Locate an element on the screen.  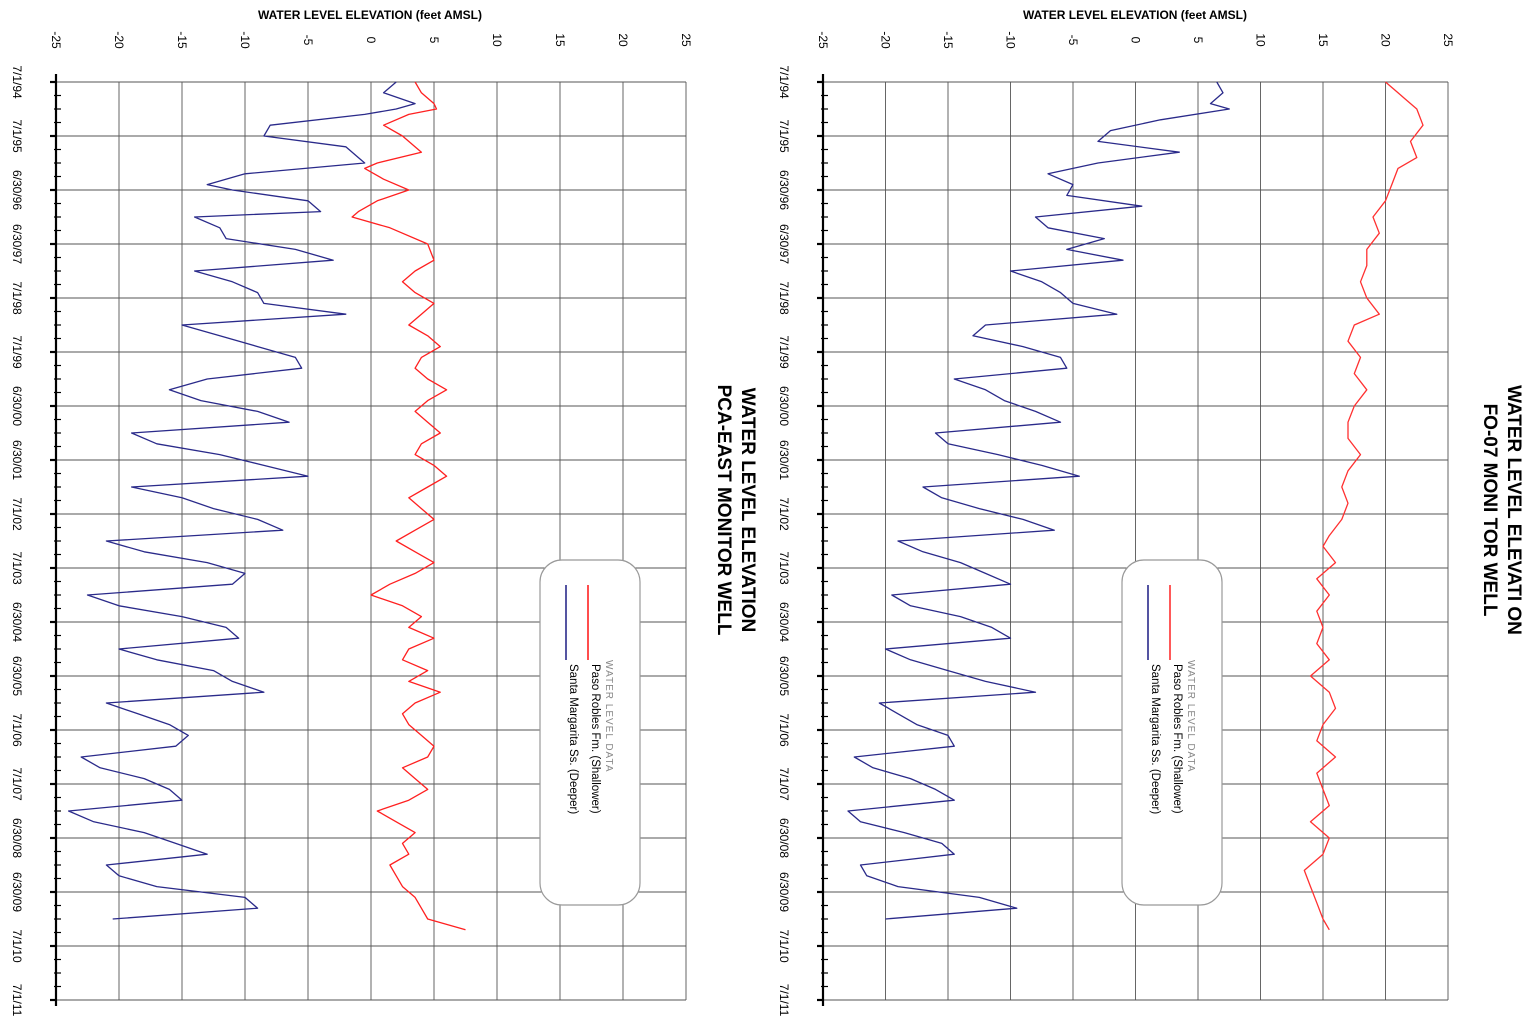
chart-title-line1-pca-east: WATER LEVEL ELEVATION is located at coordinates (747, 510).